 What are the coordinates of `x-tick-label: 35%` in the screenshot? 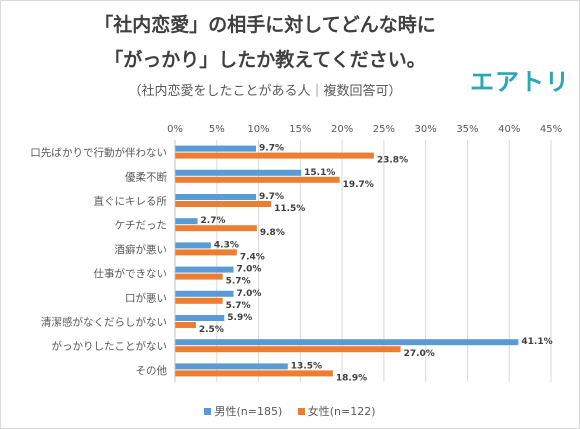 It's located at (467, 129).